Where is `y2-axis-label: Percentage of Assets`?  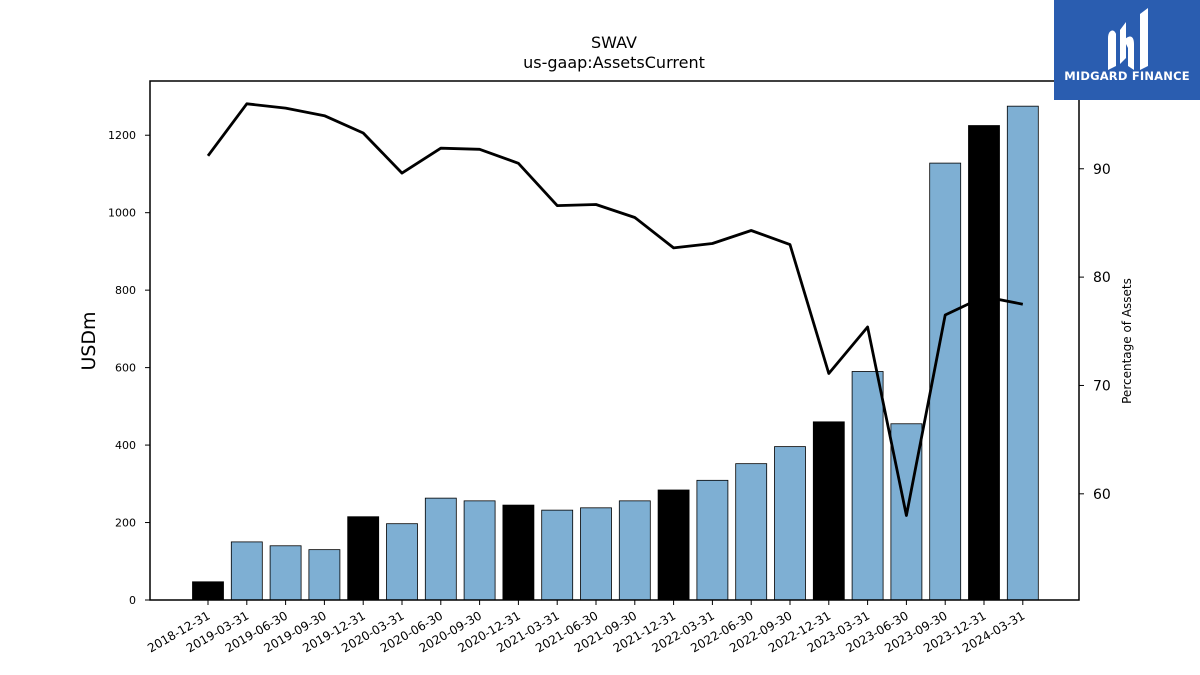 y2-axis-label: Percentage of Assets is located at coordinates (1127, 341).